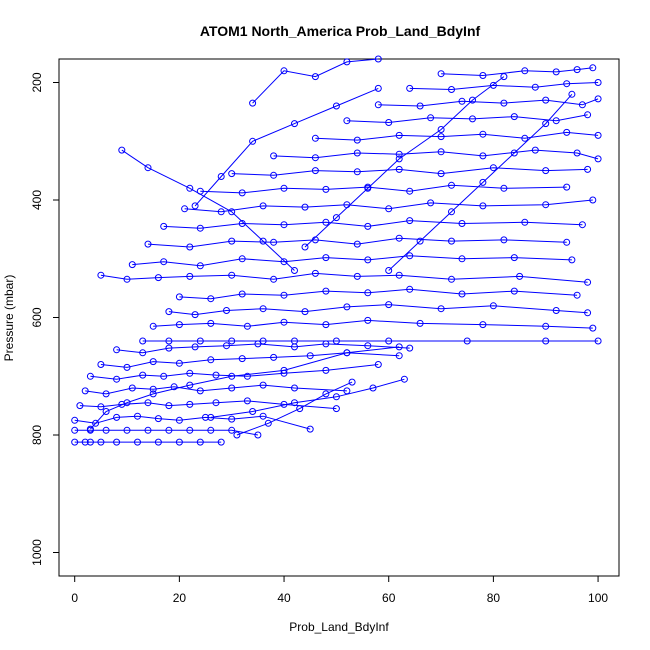 This screenshot has height=650, width=650. I want to click on x-tick-label: 40, so click(284, 598).